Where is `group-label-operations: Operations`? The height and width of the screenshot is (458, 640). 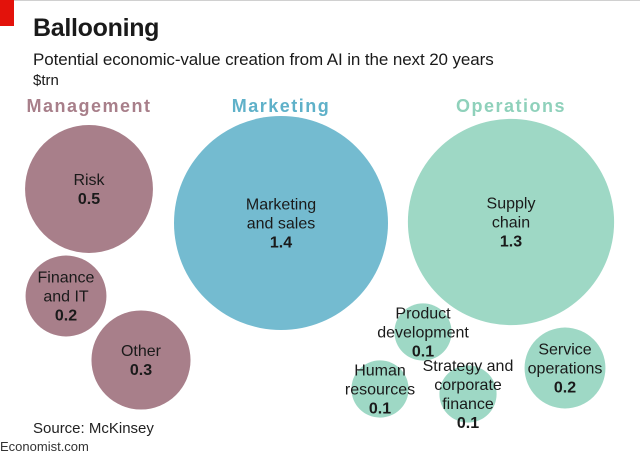 group-label-operations: Operations is located at coordinates (511, 106).